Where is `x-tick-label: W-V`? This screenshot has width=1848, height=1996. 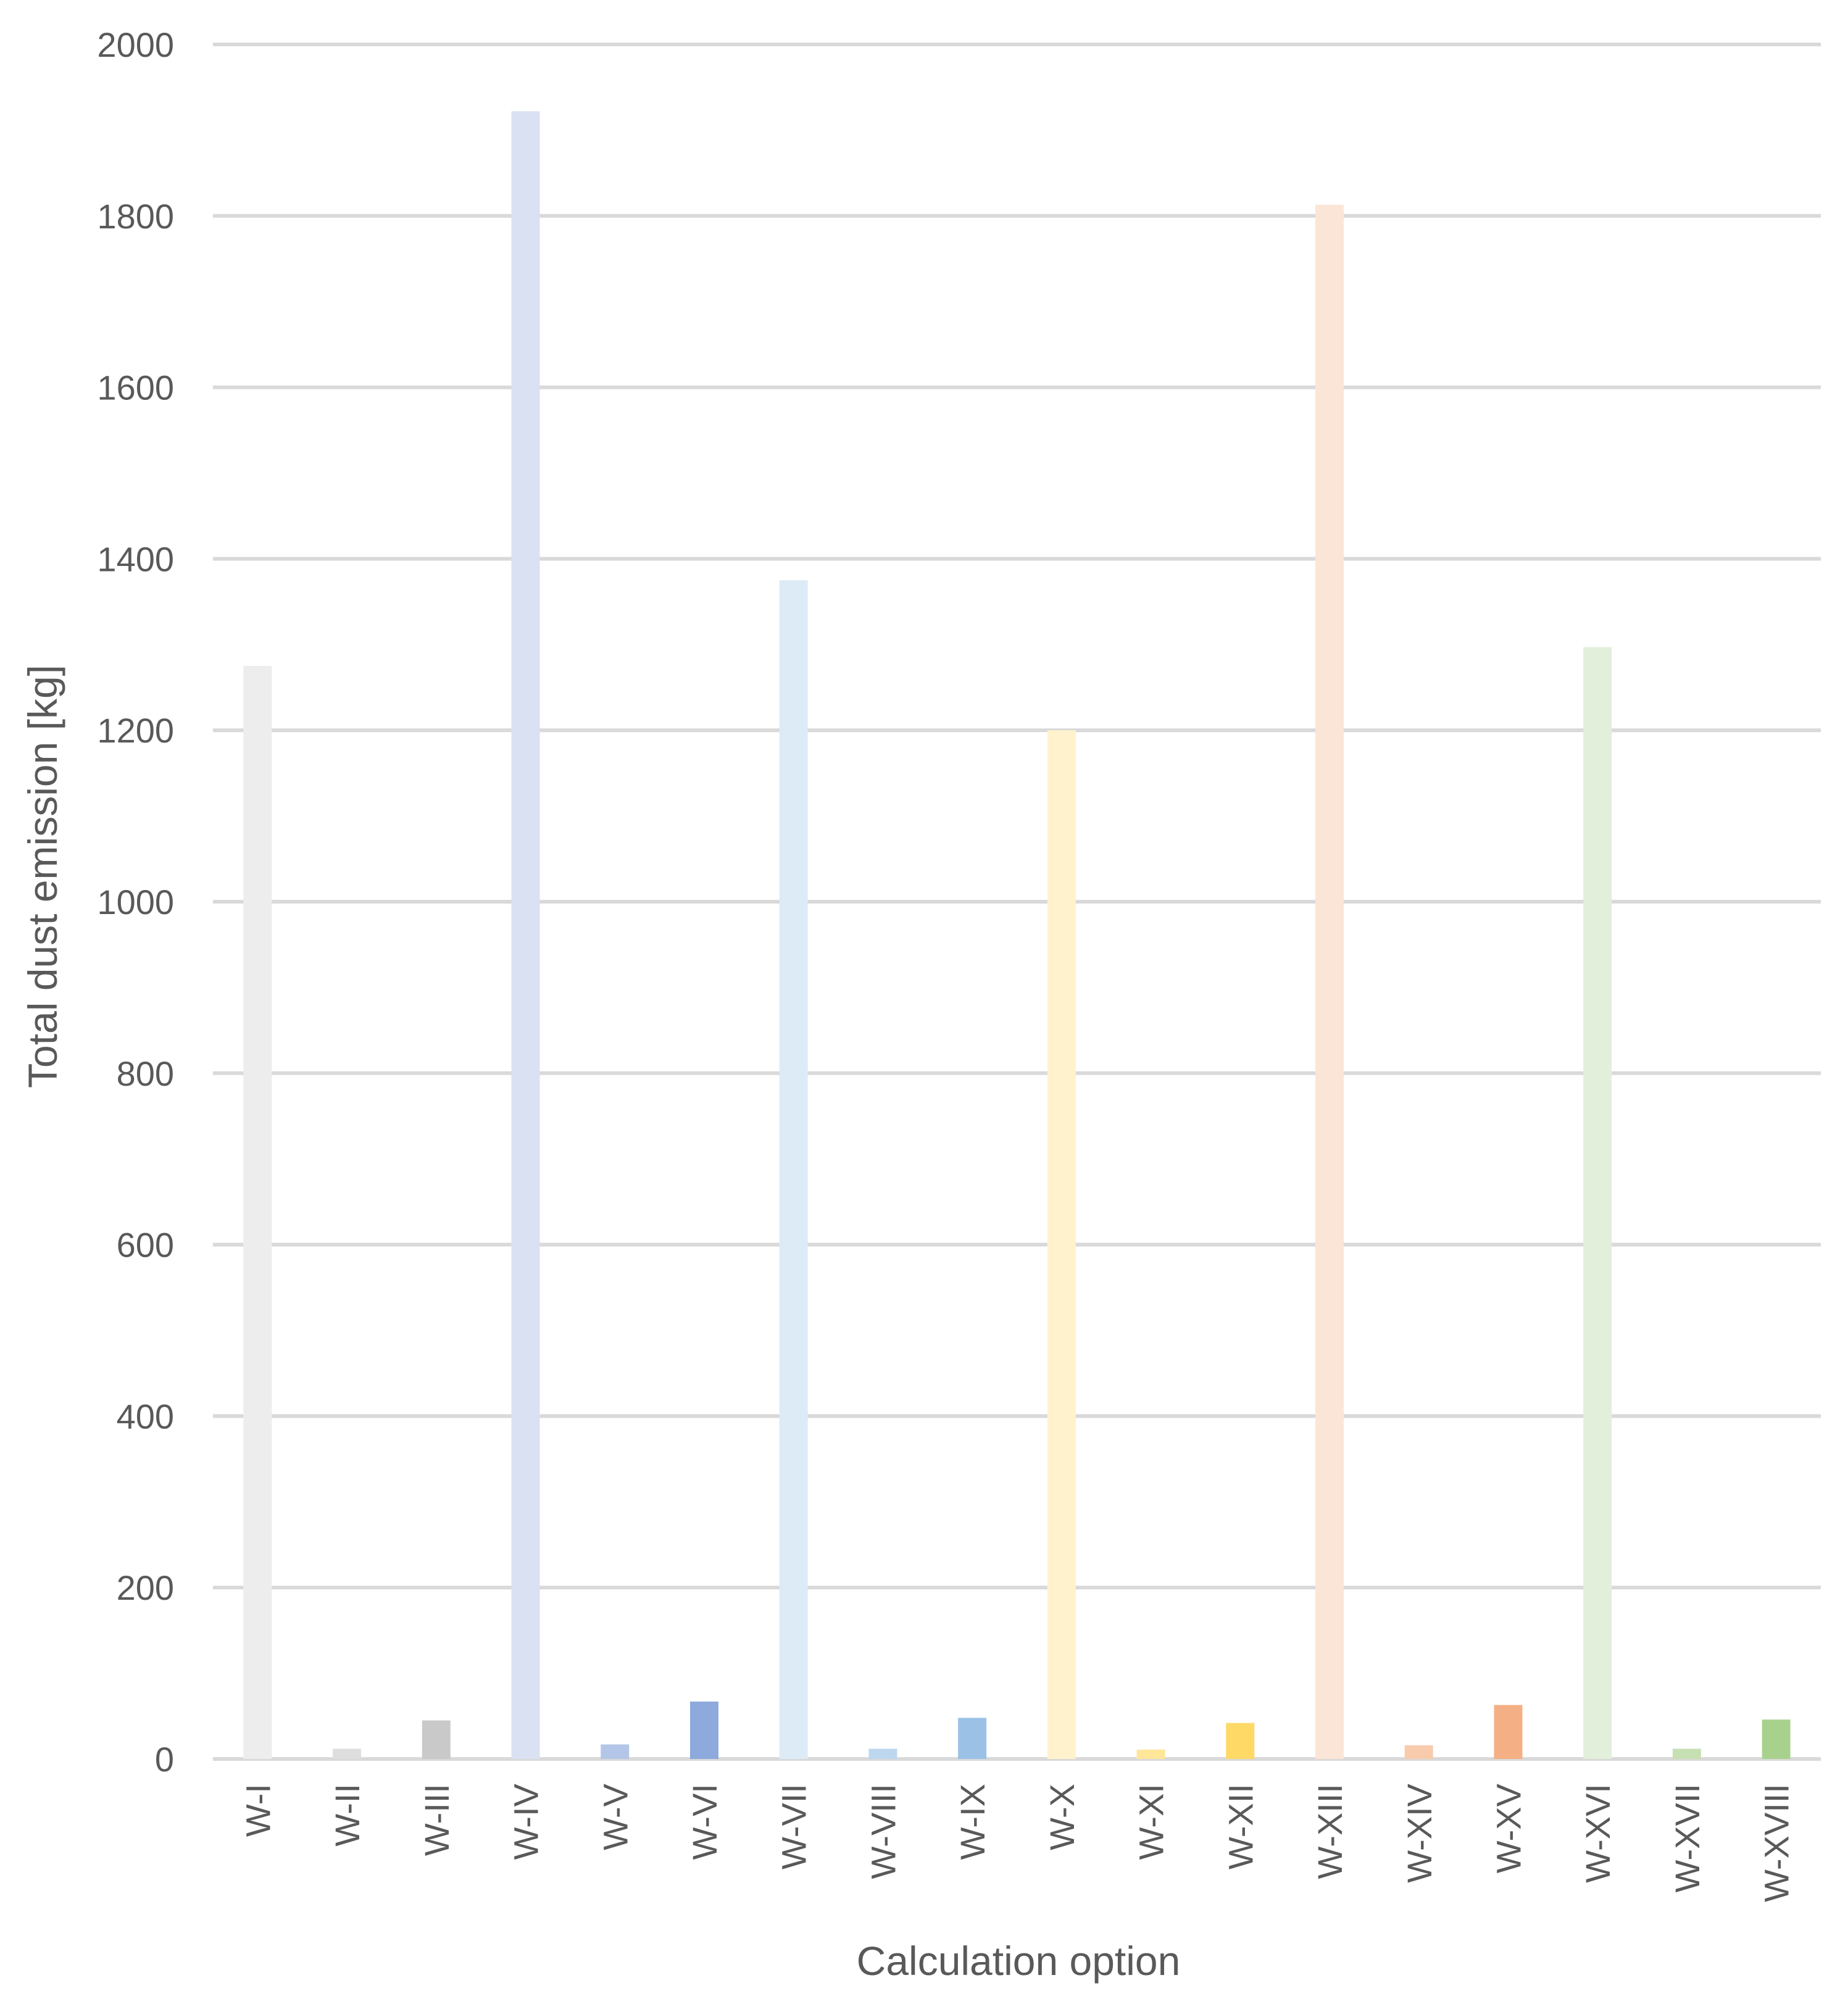 x-tick-label: W-V is located at coordinates (615, 1816).